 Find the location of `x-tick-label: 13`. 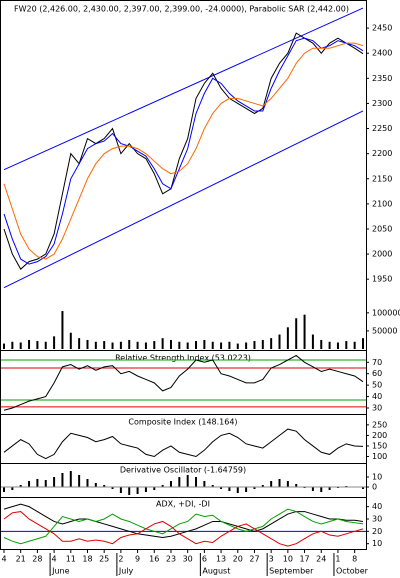

x-tick-label: 13 is located at coordinates (221, 559).